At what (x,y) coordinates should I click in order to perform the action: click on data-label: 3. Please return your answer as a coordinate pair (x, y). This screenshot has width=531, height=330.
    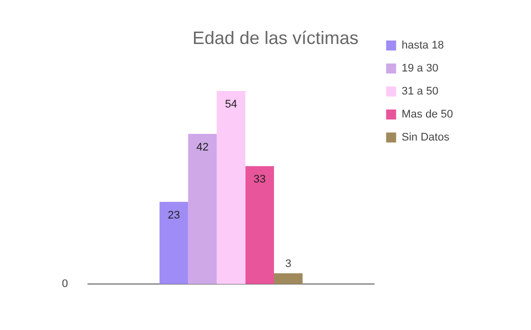
    Looking at the image, I should click on (288, 264).